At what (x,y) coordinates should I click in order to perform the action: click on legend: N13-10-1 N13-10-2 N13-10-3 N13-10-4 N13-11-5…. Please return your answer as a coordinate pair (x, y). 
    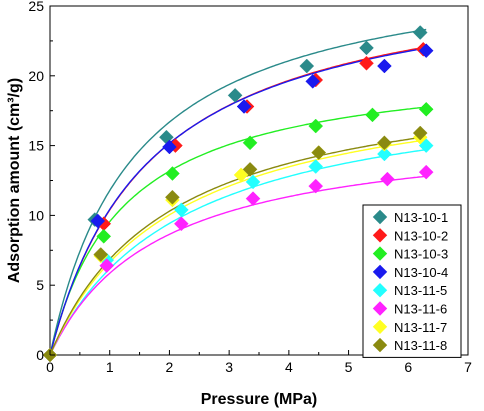
    Looking at the image, I should click on (412, 281).